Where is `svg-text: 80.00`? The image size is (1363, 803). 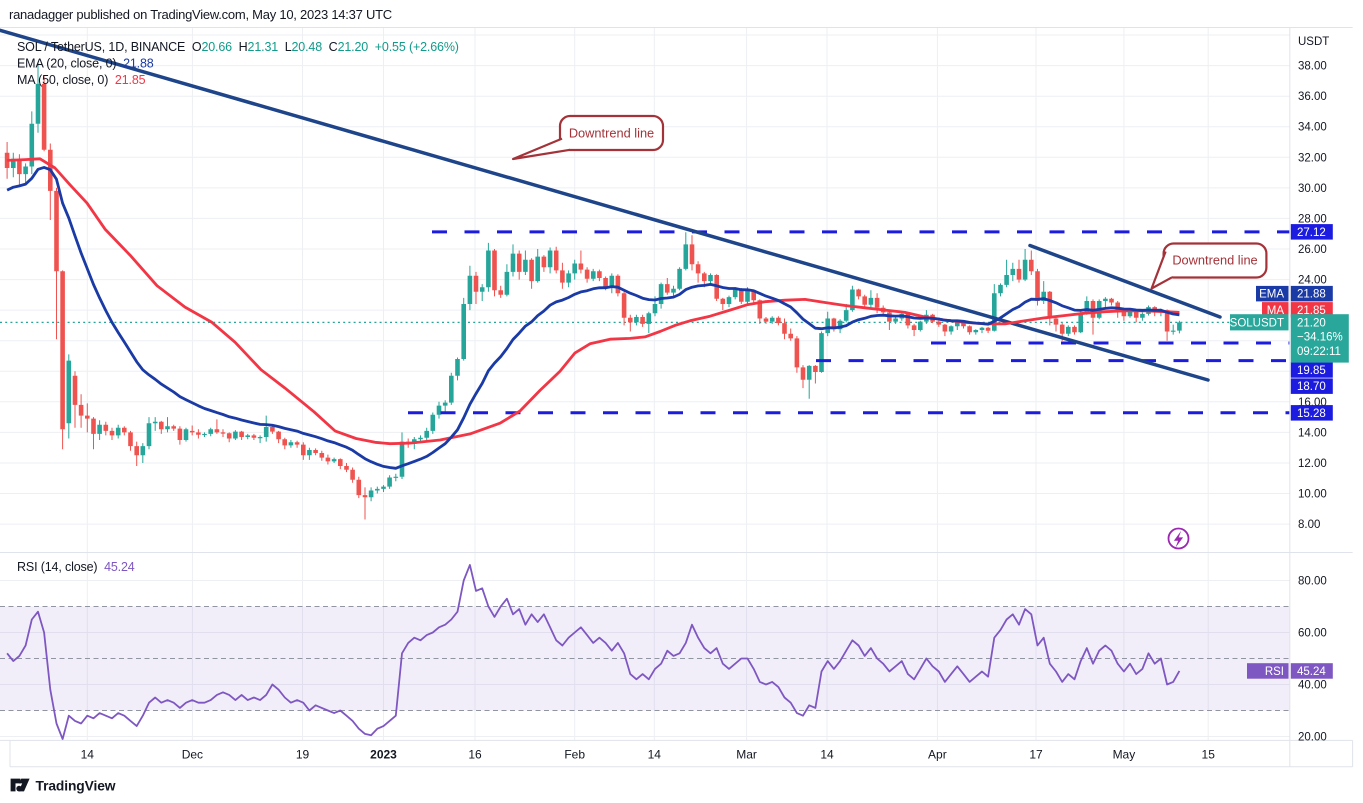 svg-text: 80.00 is located at coordinates (1312, 582).